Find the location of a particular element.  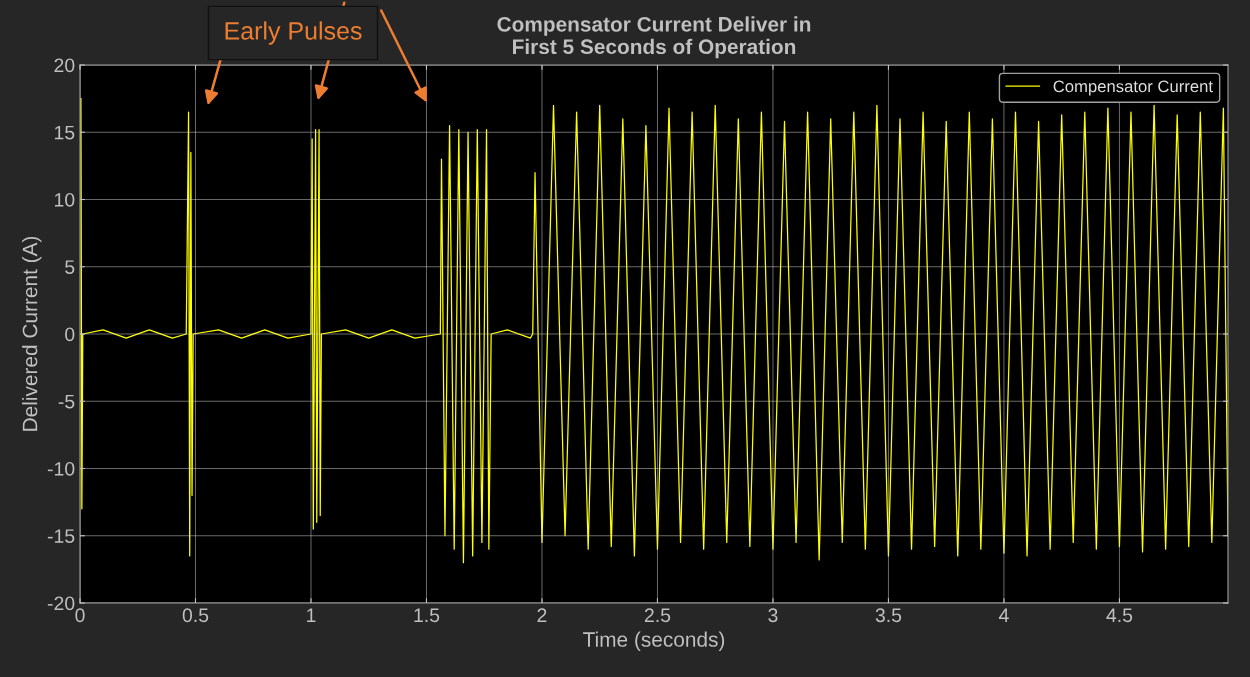

y-tick-label: 0 is located at coordinates (70, 334).